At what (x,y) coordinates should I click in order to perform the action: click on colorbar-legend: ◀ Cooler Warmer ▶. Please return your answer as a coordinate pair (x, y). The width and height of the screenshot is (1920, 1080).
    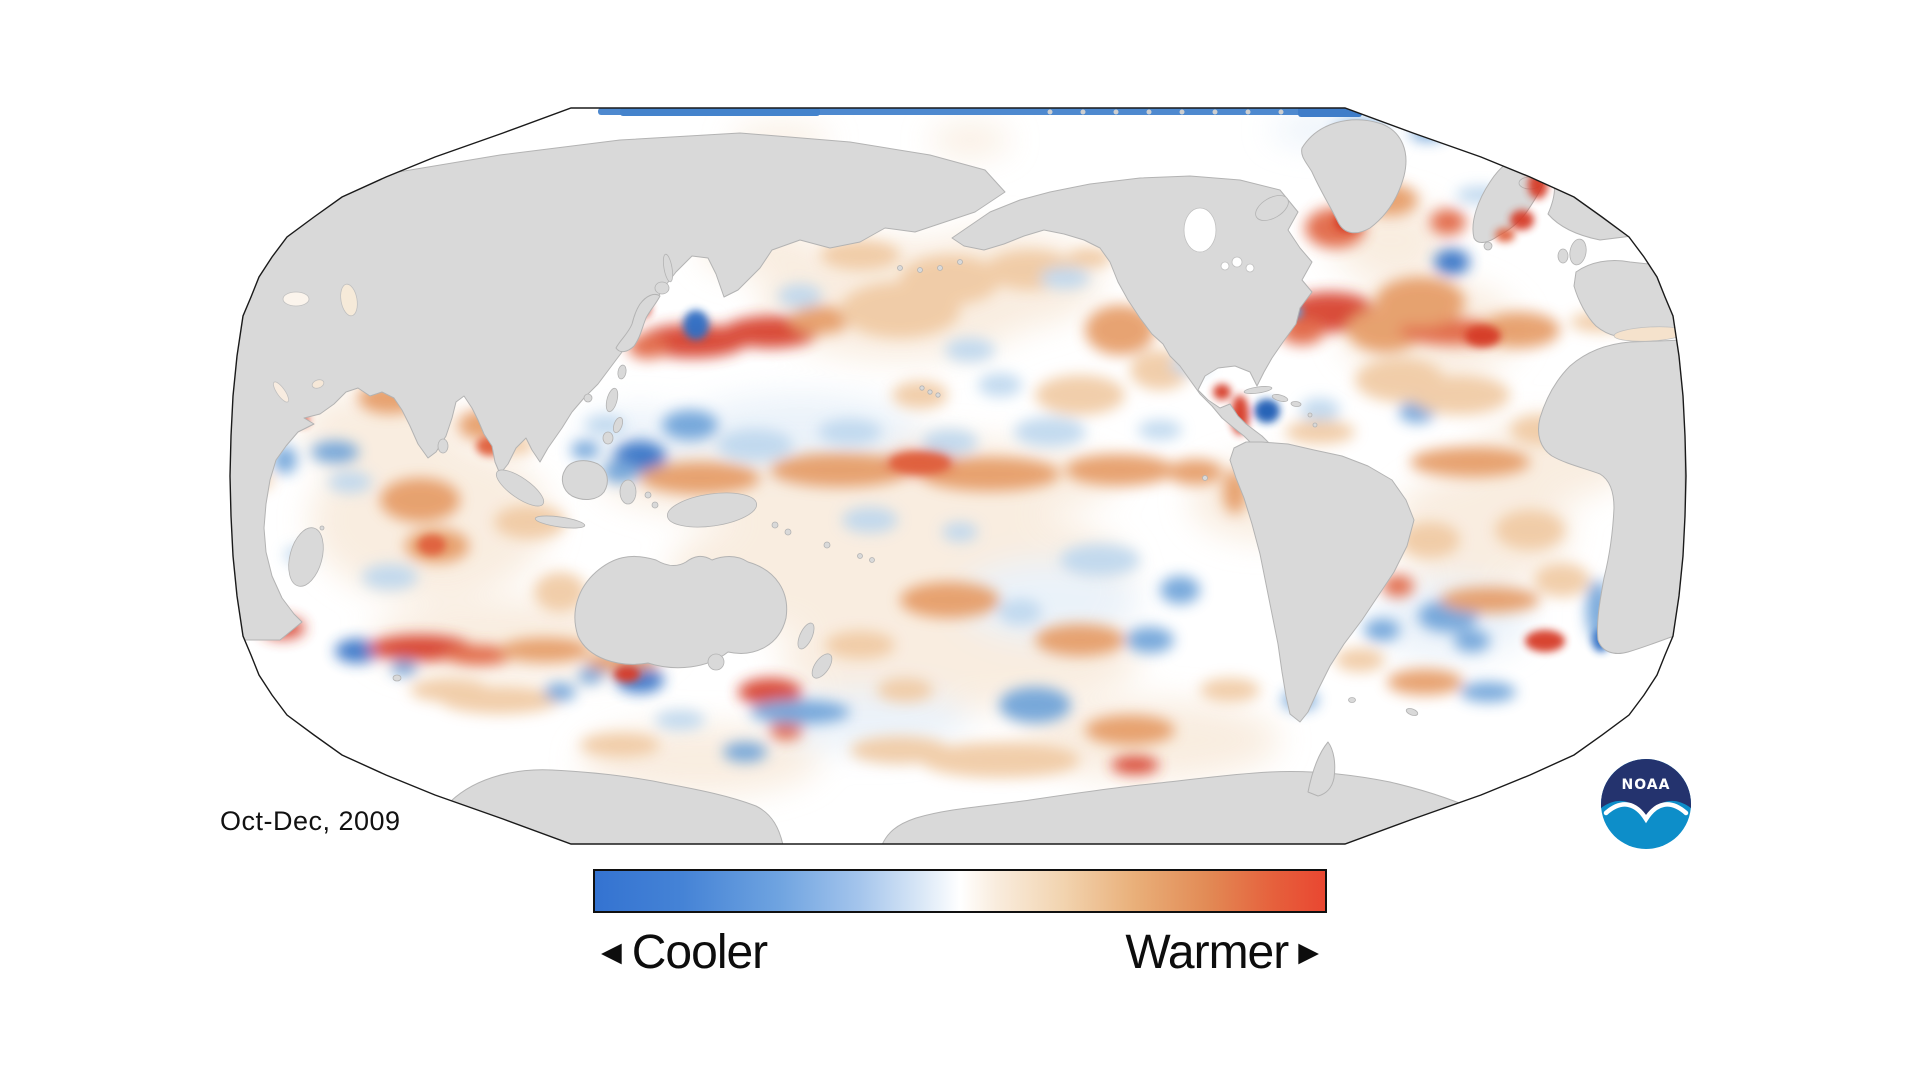
    Looking at the image, I should click on (960, 952).